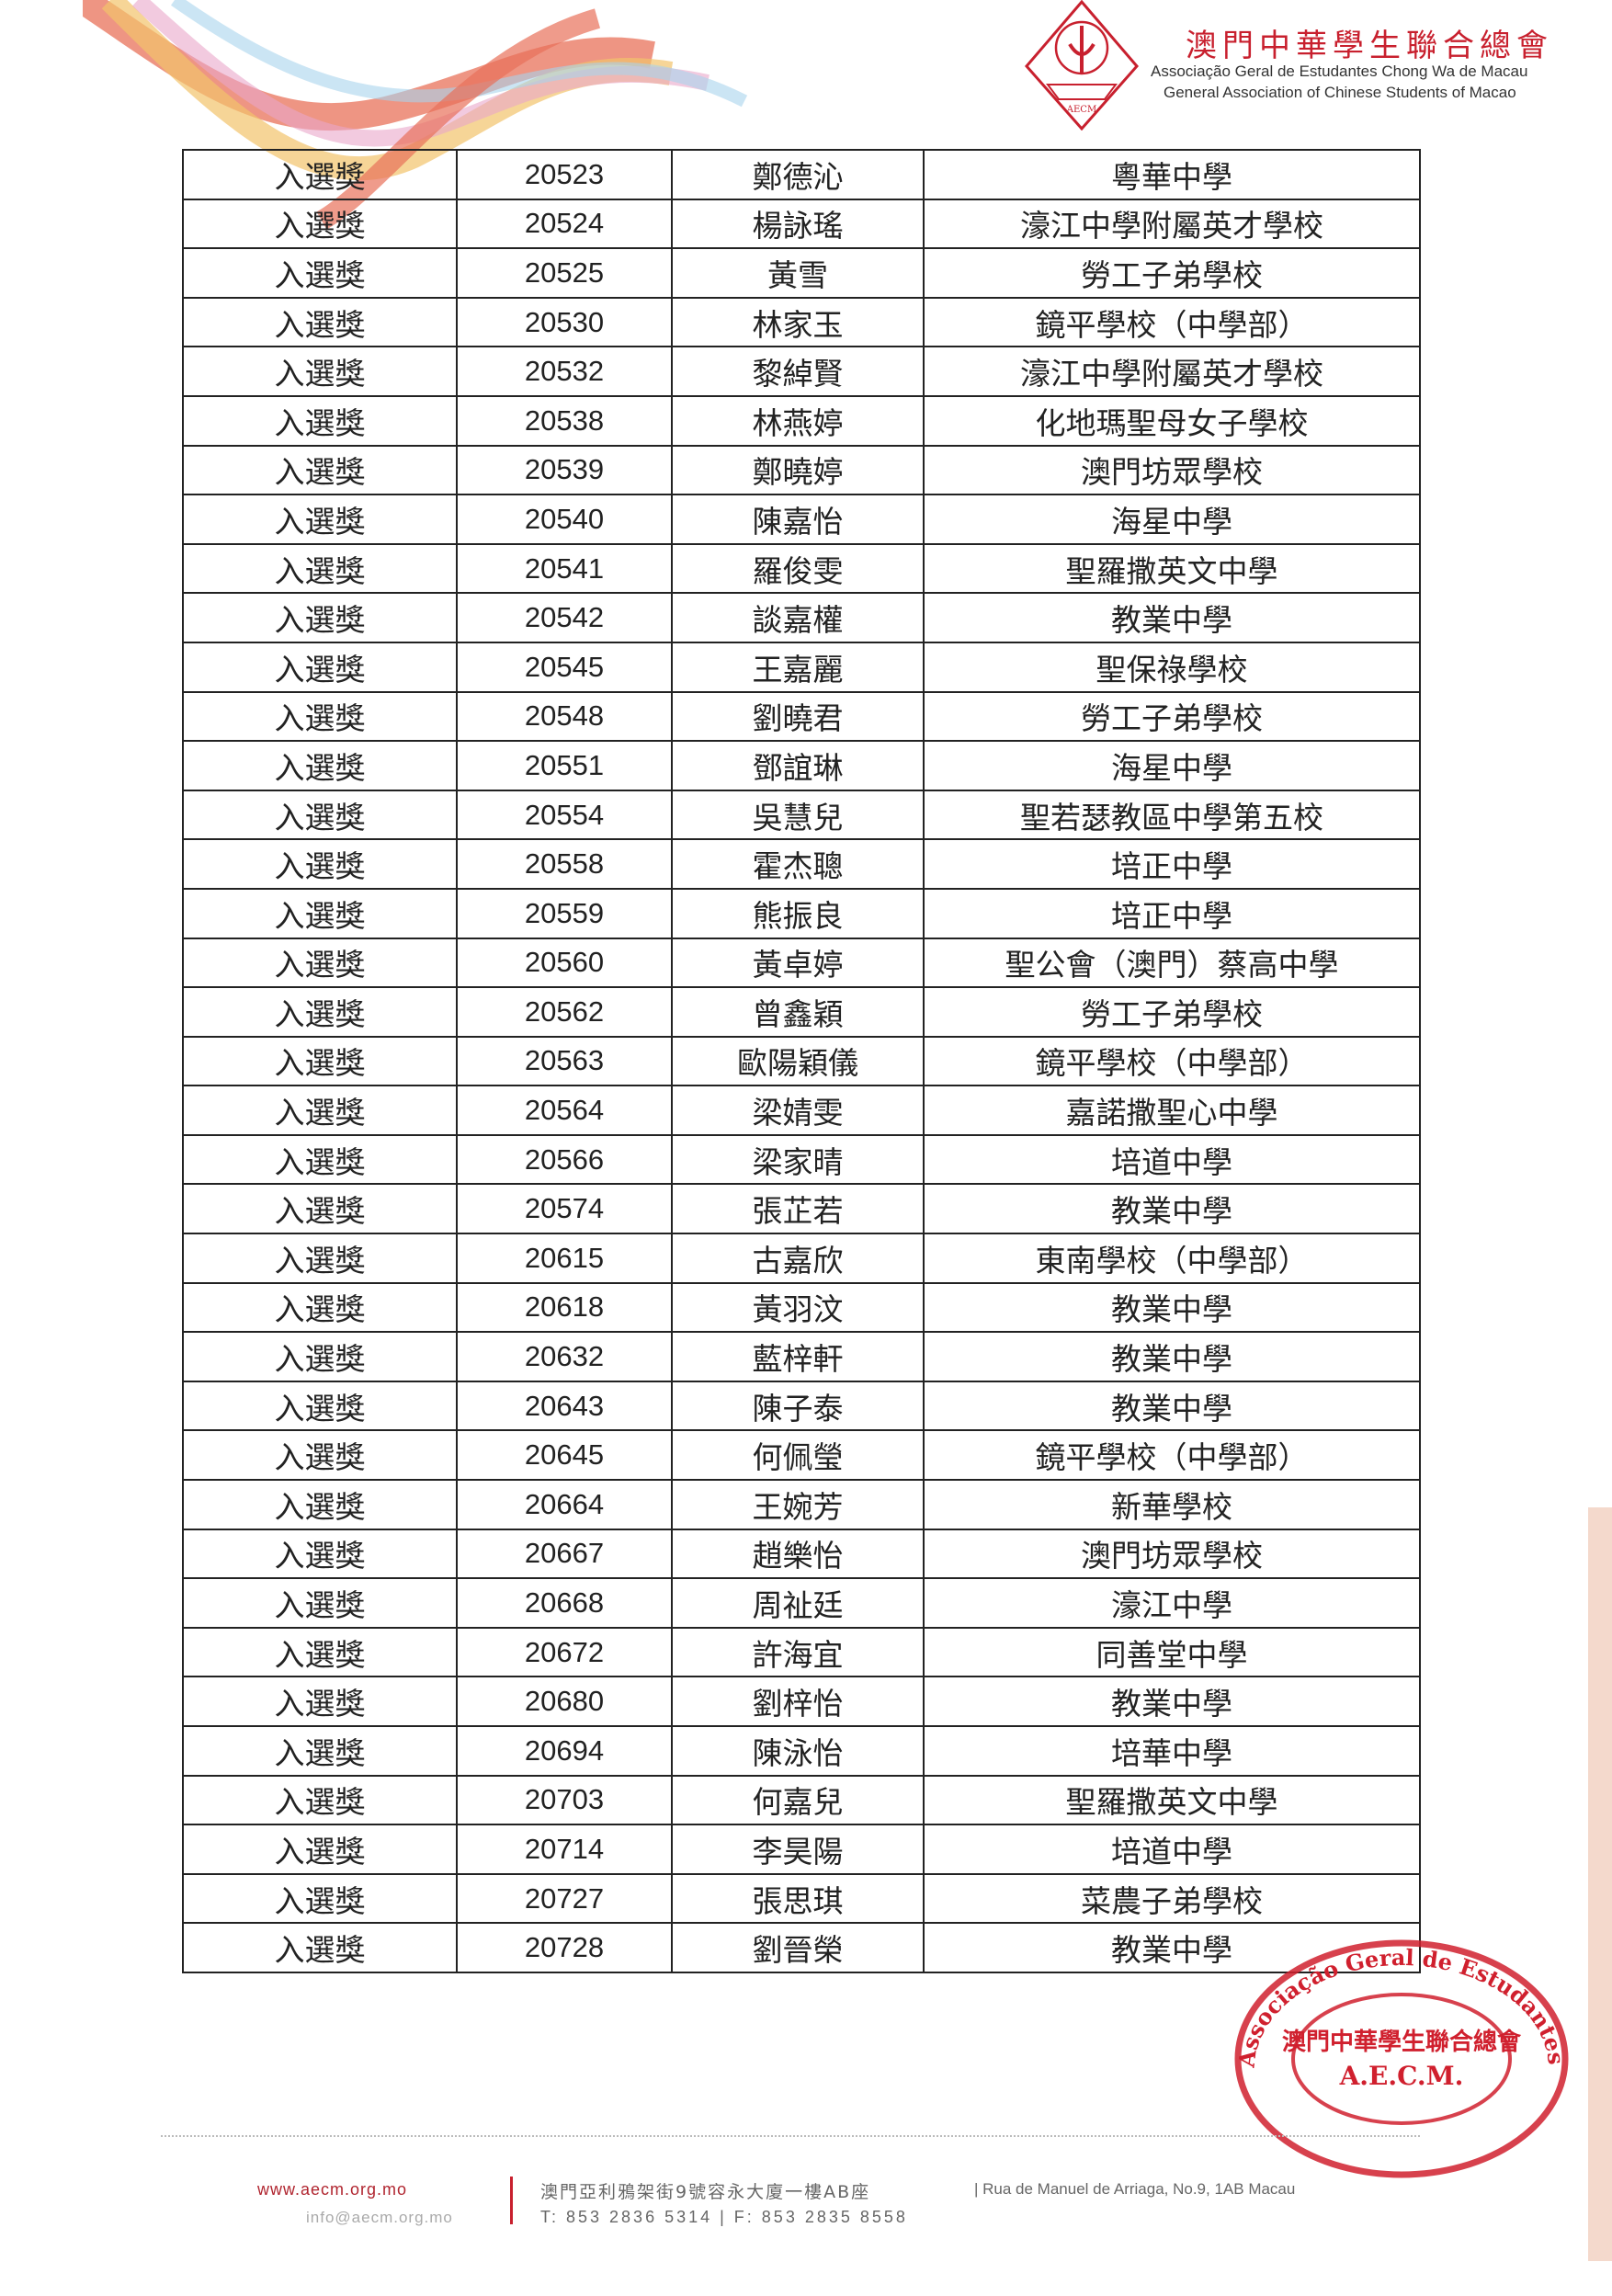 This screenshot has height=2296, width=1612. I want to click on table-row: 入選獎 20564 梁婧雯 嘉諾撒聖心中學, so click(802, 1110).